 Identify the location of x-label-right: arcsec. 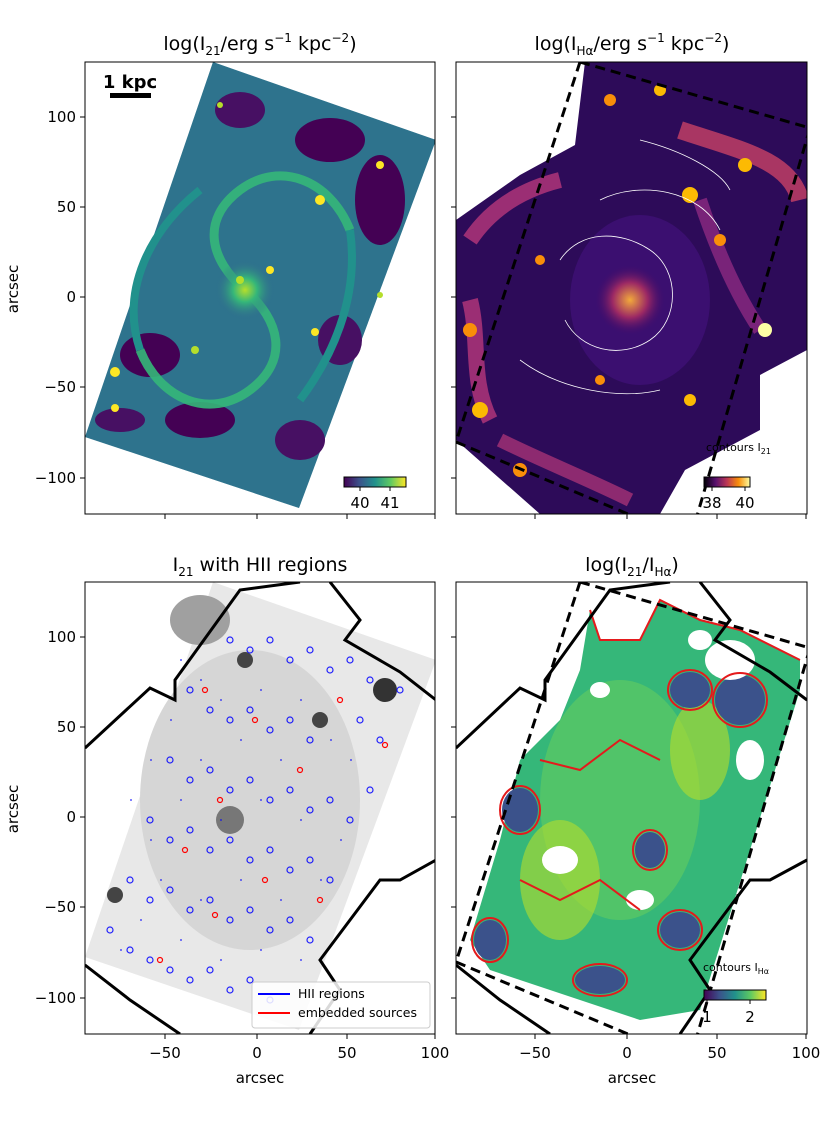
(632, 1078).